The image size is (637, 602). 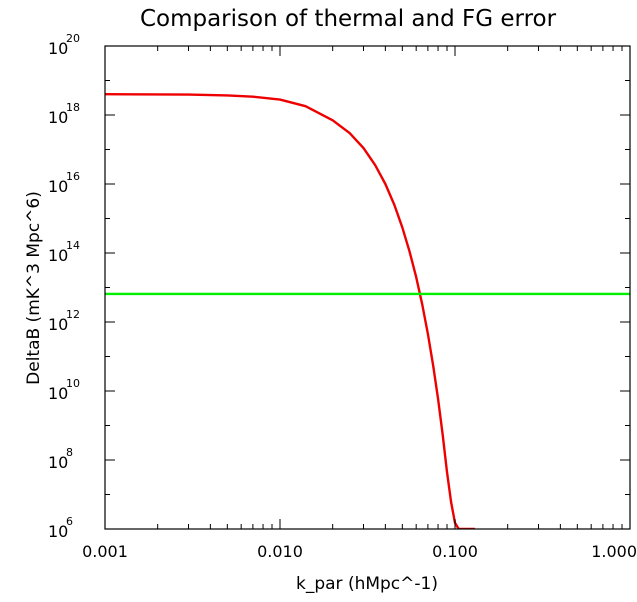 I want to click on y-tick-exponent: 6, so click(x=69, y=521).